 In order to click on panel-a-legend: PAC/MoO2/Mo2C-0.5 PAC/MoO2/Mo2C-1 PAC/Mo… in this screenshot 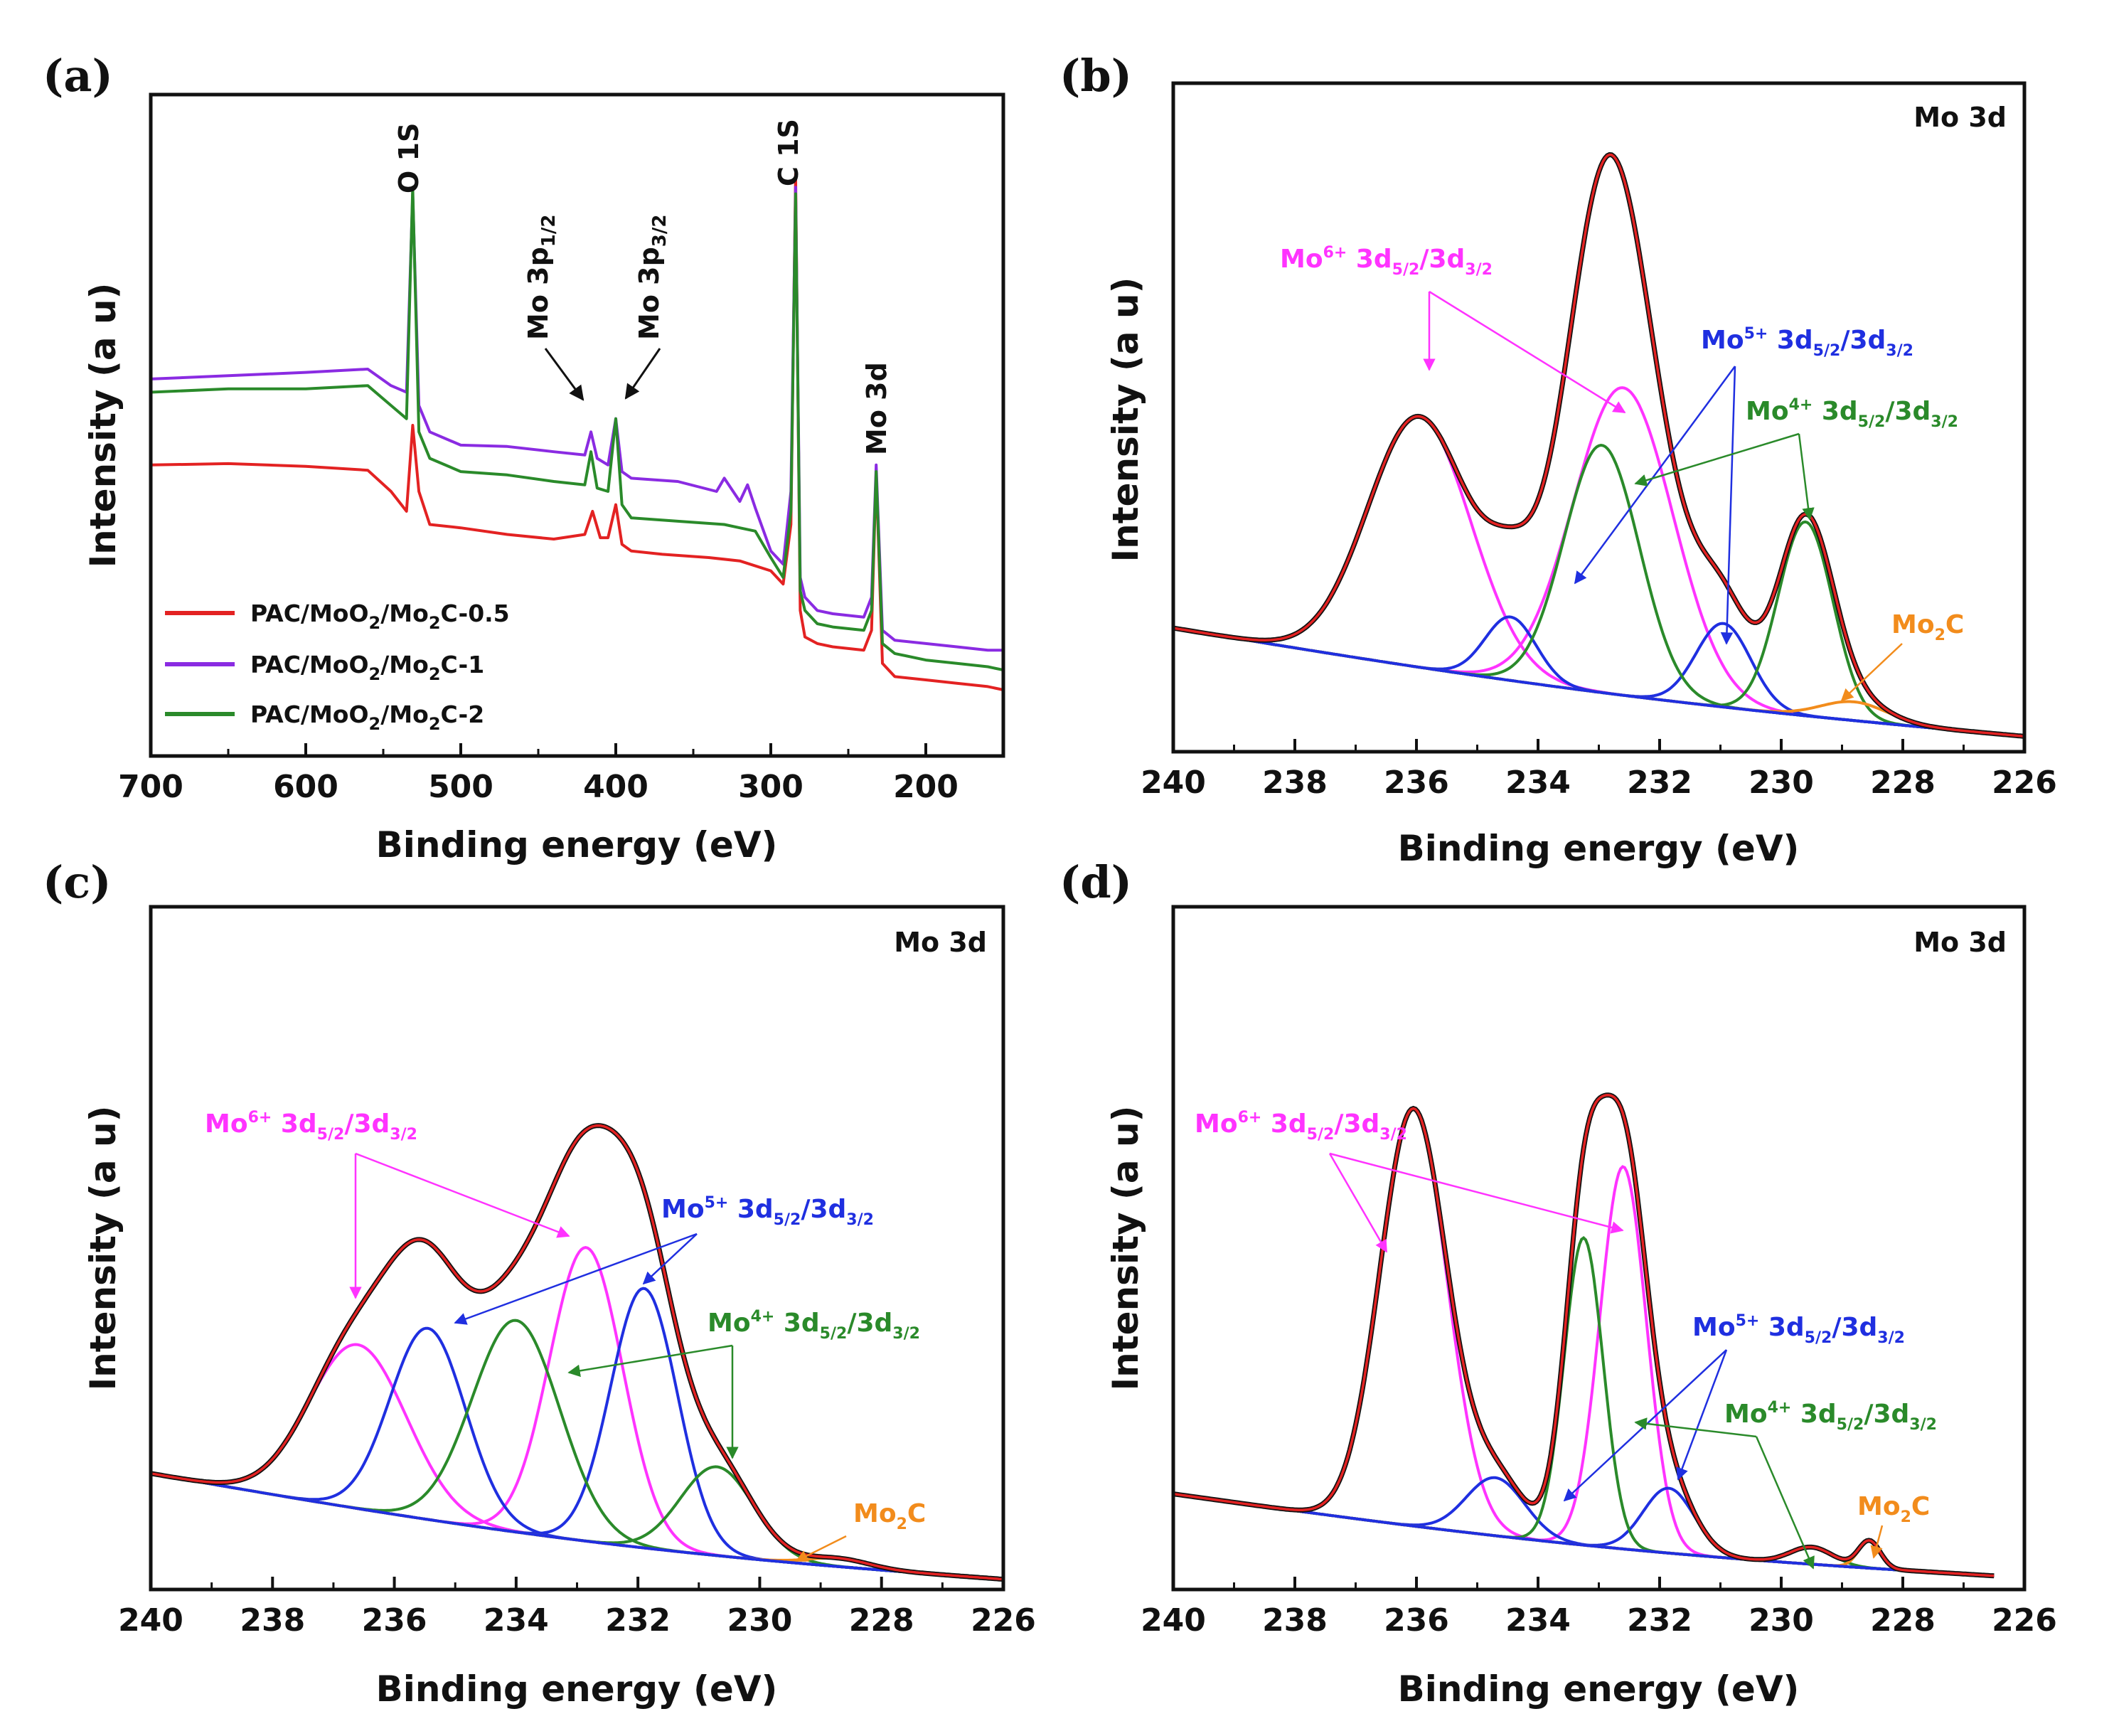, I will do `click(337, 667)`.